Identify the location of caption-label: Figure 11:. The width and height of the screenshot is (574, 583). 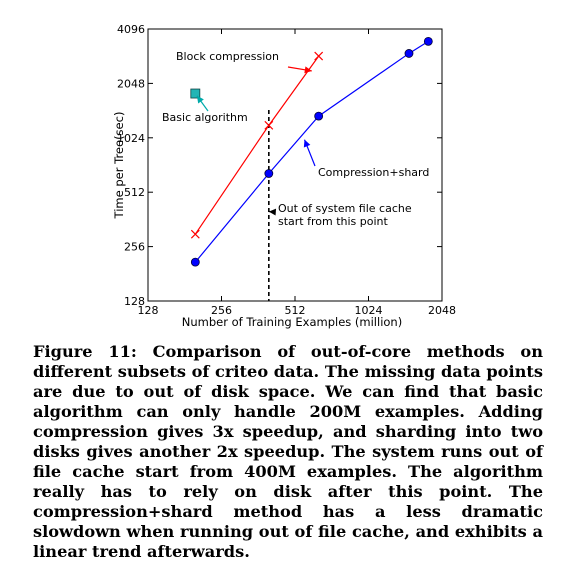
(85, 351).